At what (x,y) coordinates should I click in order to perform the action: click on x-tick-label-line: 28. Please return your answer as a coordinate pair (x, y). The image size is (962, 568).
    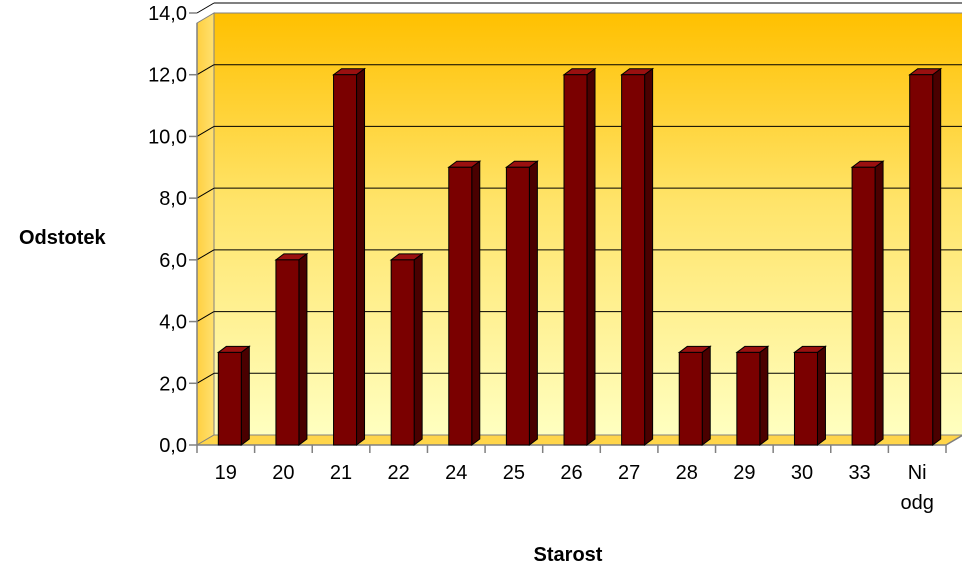
    Looking at the image, I should click on (687, 473).